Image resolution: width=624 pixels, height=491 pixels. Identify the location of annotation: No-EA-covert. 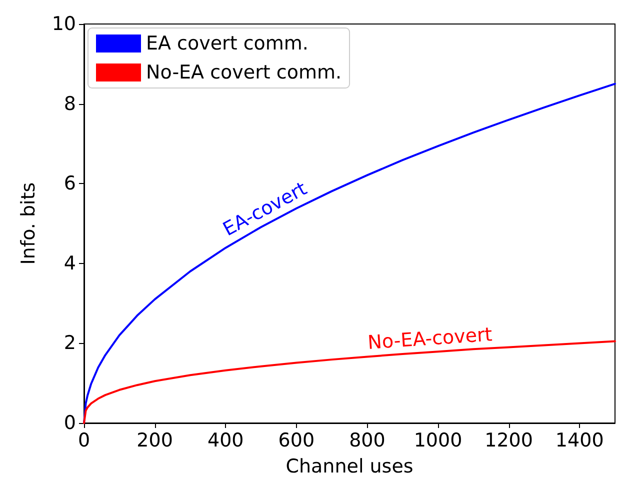
(429, 339).